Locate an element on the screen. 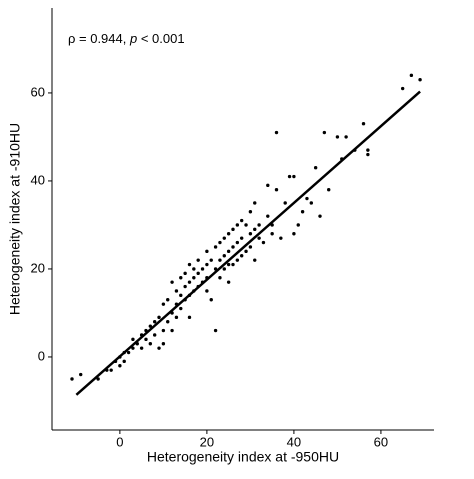 This screenshot has width=474, height=479. y-tick-label: 60 is located at coordinates (38, 91).